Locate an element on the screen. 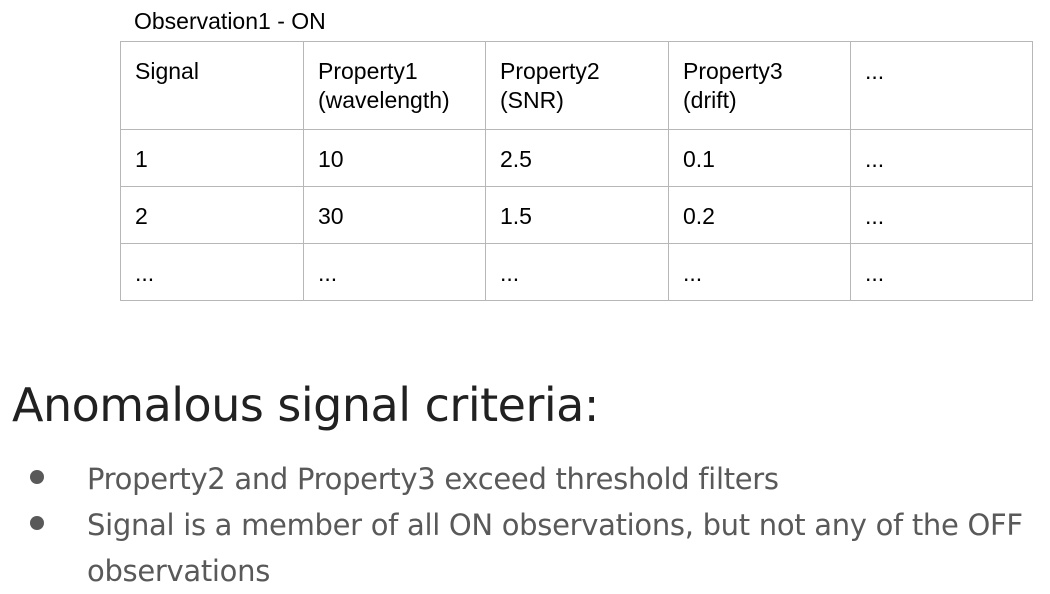 This screenshot has width=1050, height=594. table-cell: 0.2 is located at coordinates (759, 215).